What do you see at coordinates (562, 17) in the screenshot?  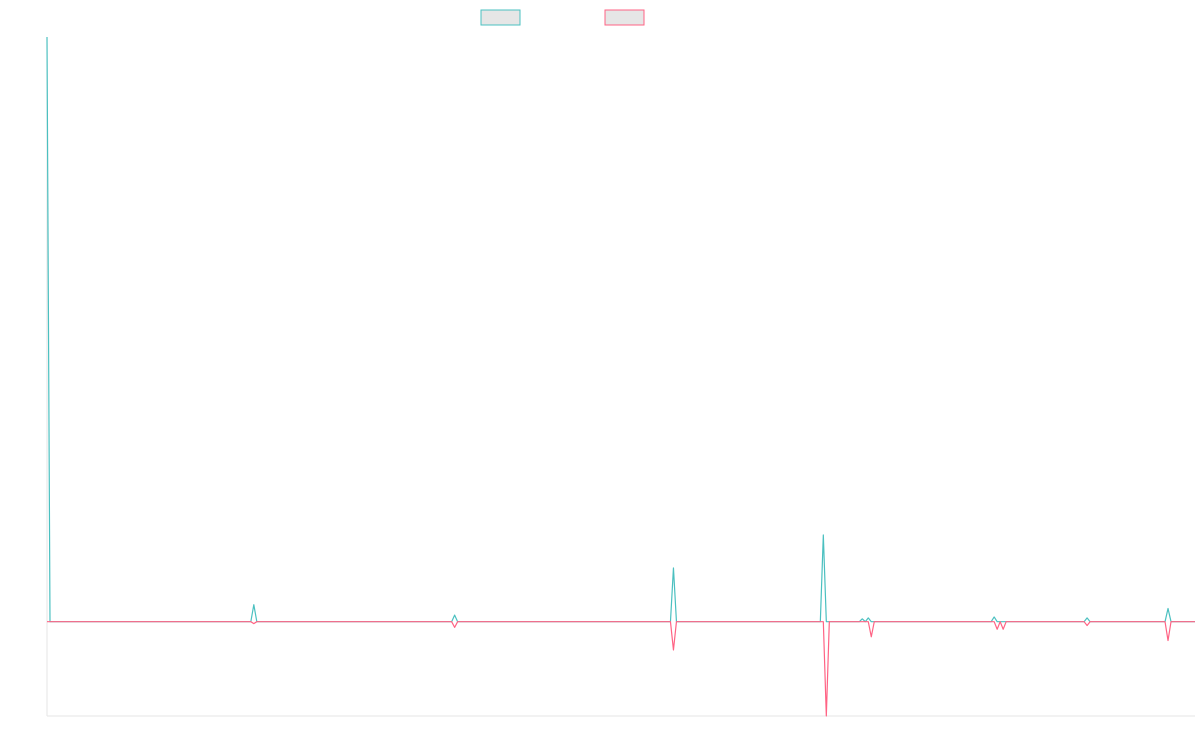 I see `legend` at bounding box center [562, 17].